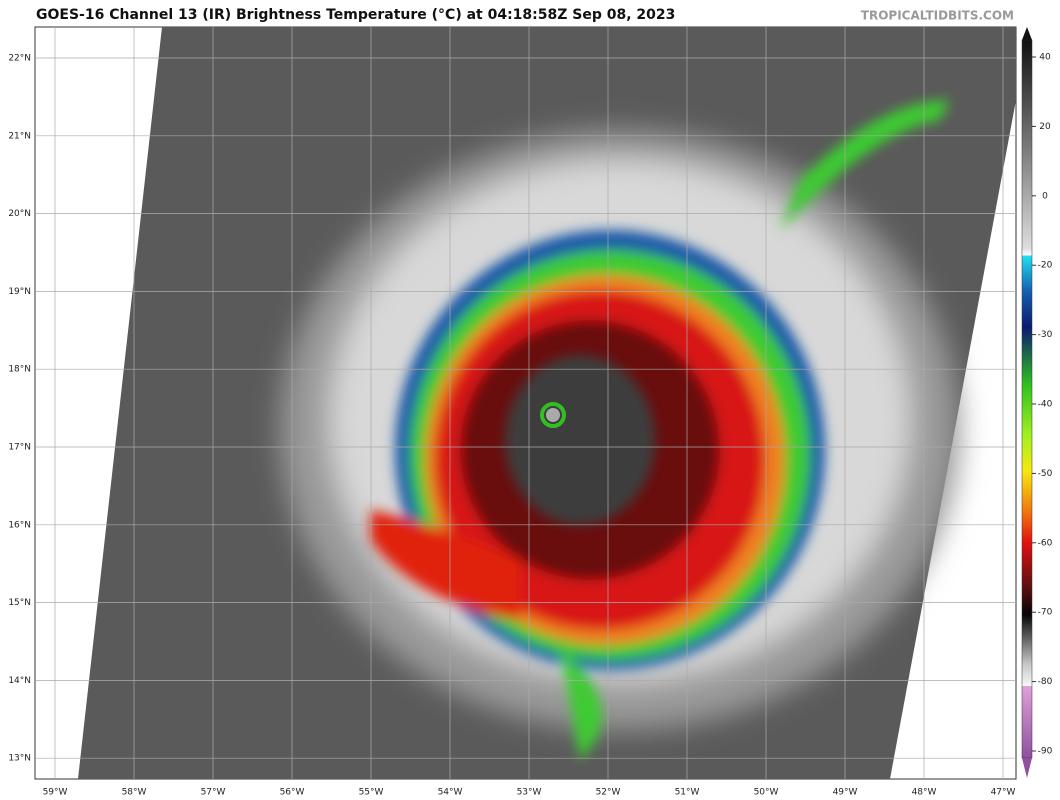 This screenshot has width=1060, height=800. I want to click on lat-label: 14°N, so click(19, 681).